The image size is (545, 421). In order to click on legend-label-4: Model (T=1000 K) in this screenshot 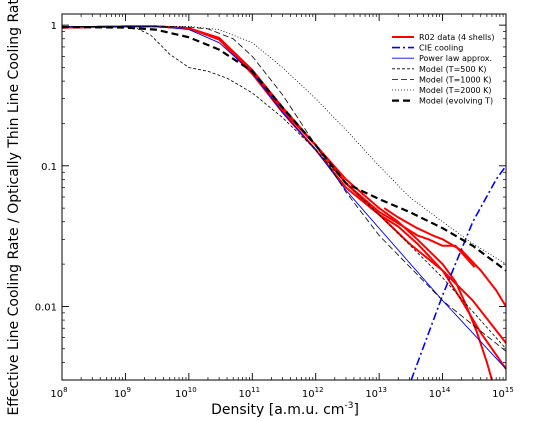, I will do `click(455, 79)`.